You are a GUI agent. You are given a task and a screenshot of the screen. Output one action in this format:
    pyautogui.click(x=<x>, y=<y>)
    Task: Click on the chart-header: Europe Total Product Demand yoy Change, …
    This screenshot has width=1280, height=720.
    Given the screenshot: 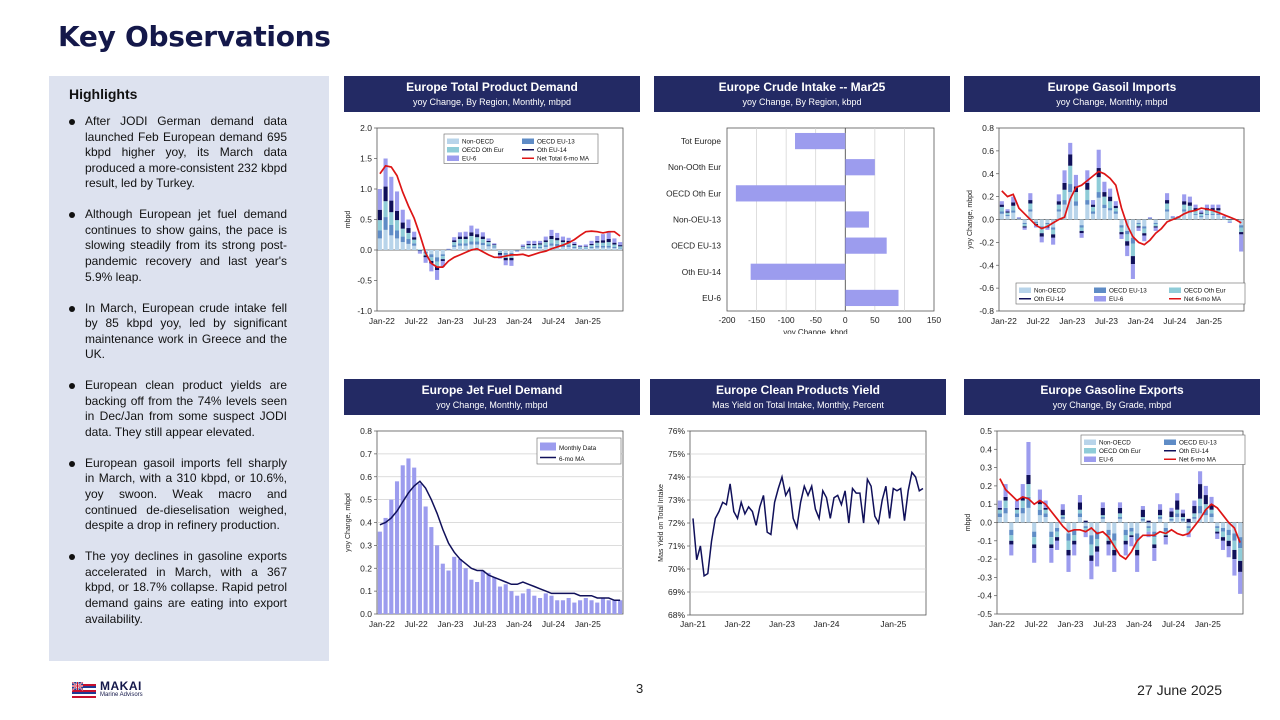 What is the action you would take?
    pyautogui.click(x=492, y=94)
    